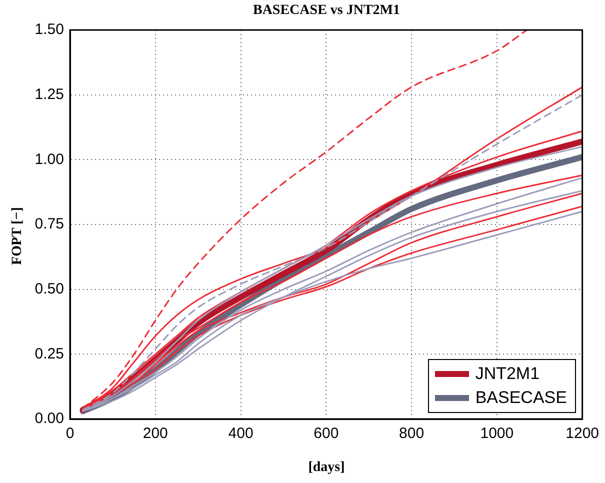 Image resolution: width=605 pixels, height=483 pixels. What do you see at coordinates (49, 419) in the screenshot?
I see `y-tick-label: 0.00` at bounding box center [49, 419].